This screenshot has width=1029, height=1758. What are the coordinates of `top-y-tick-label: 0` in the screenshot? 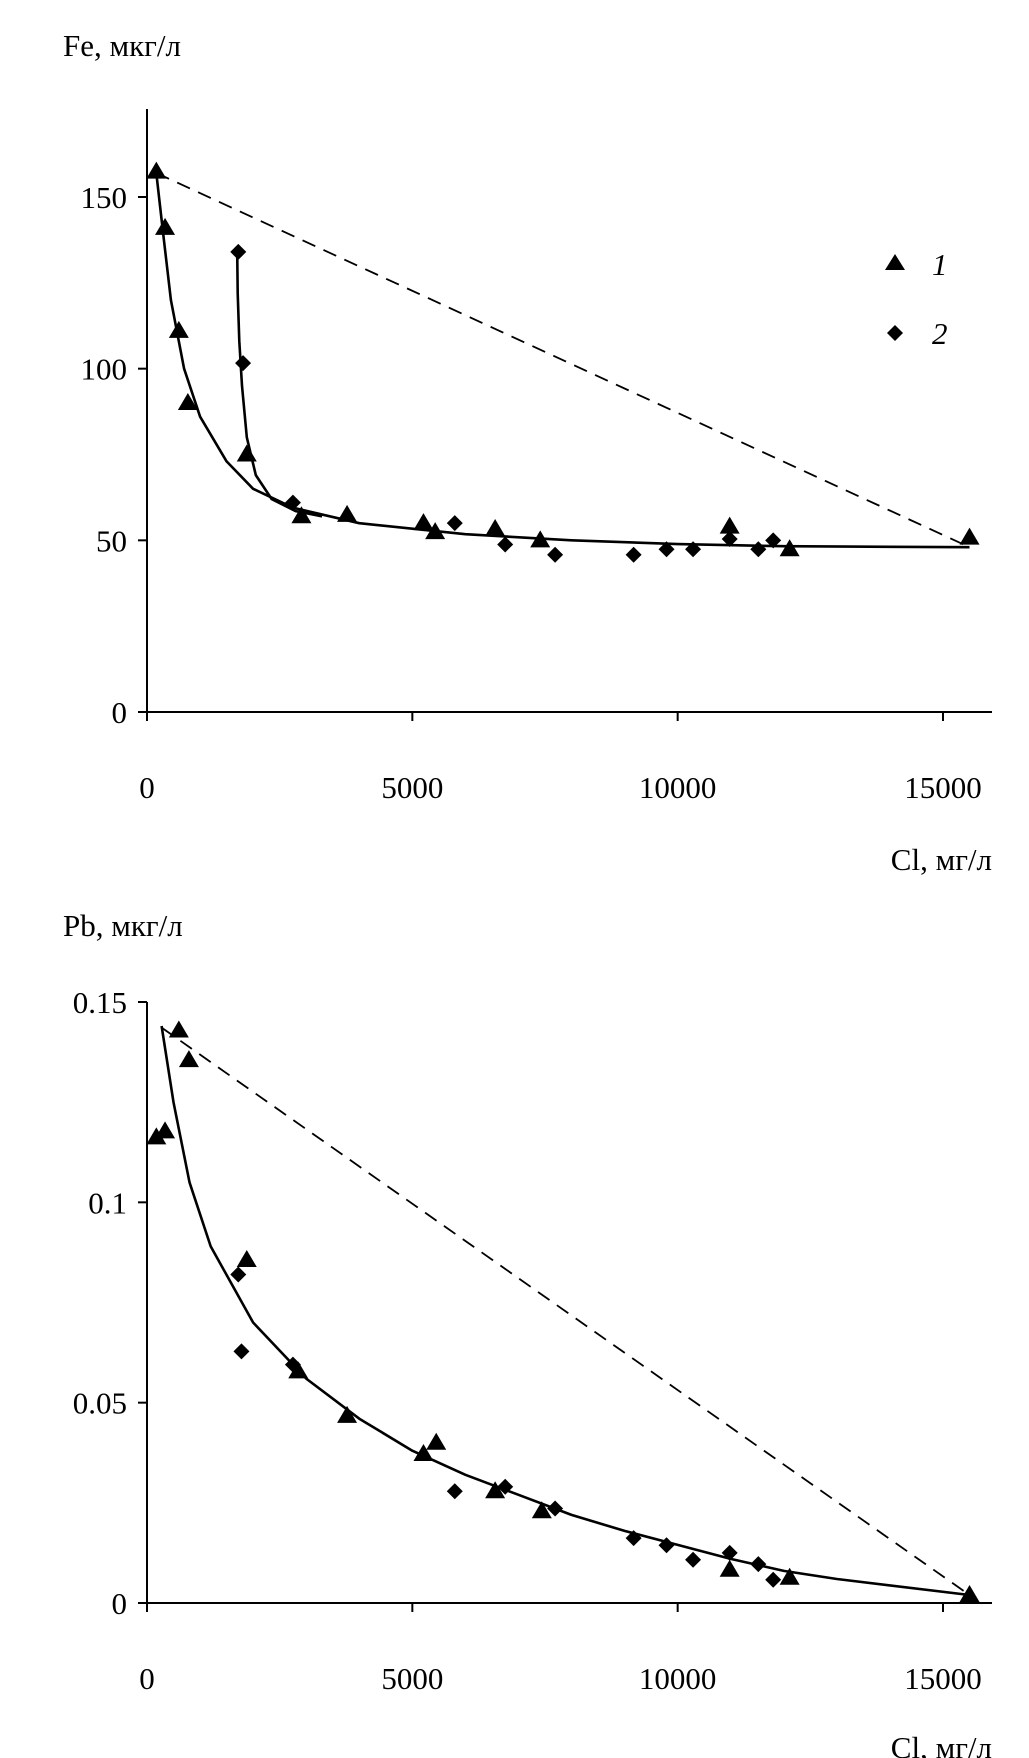 It's located at (120, 712).